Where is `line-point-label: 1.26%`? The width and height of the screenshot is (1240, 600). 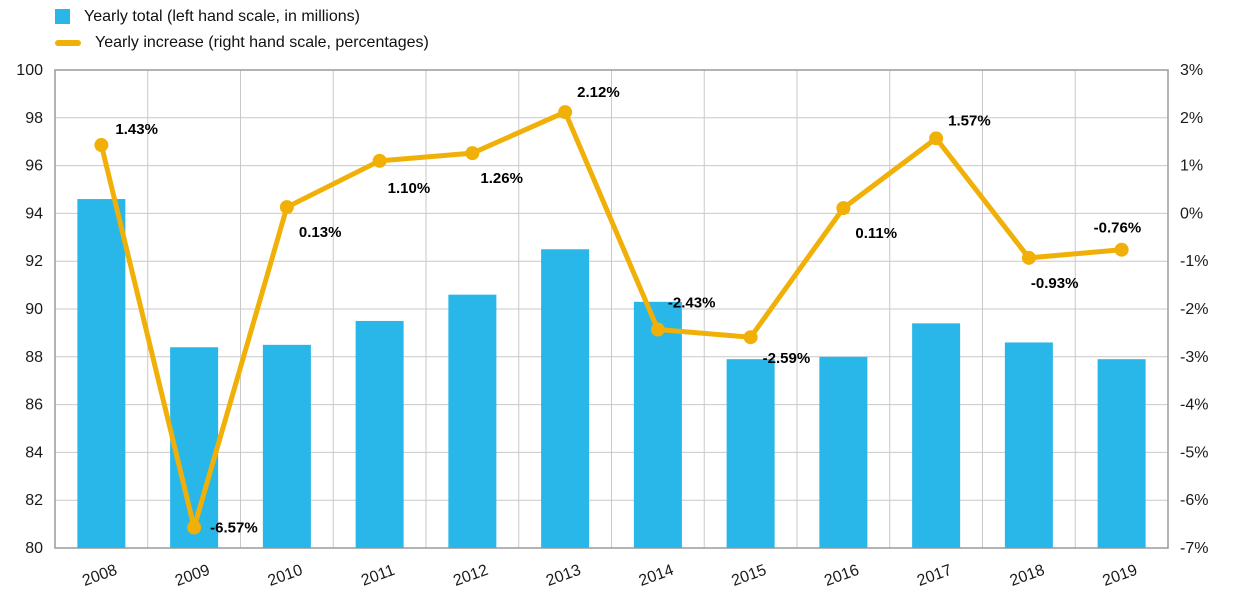
line-point-label: 1.26% is located at coordinates (501, 178).